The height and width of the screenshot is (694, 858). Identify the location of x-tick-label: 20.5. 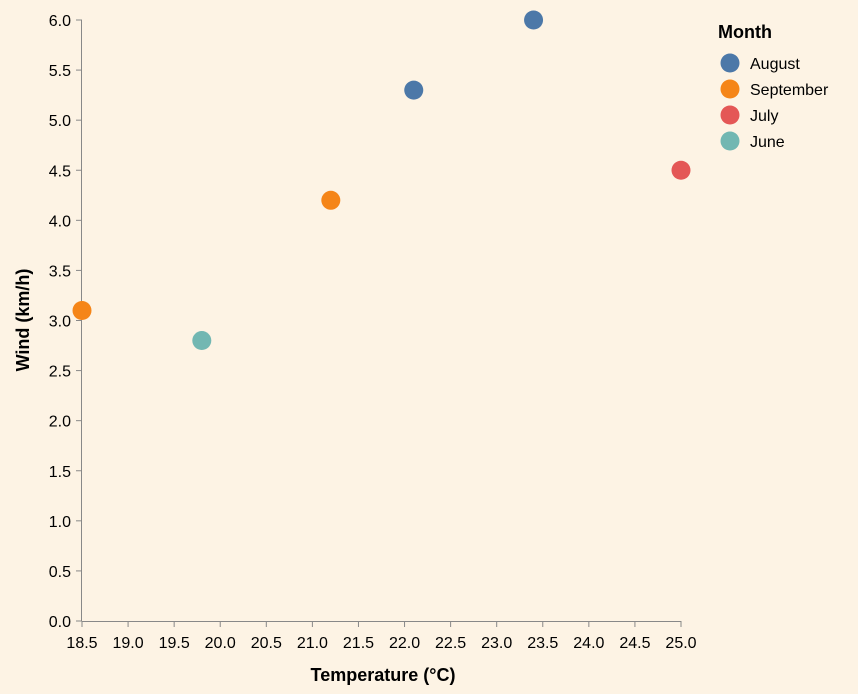
(266, 643).